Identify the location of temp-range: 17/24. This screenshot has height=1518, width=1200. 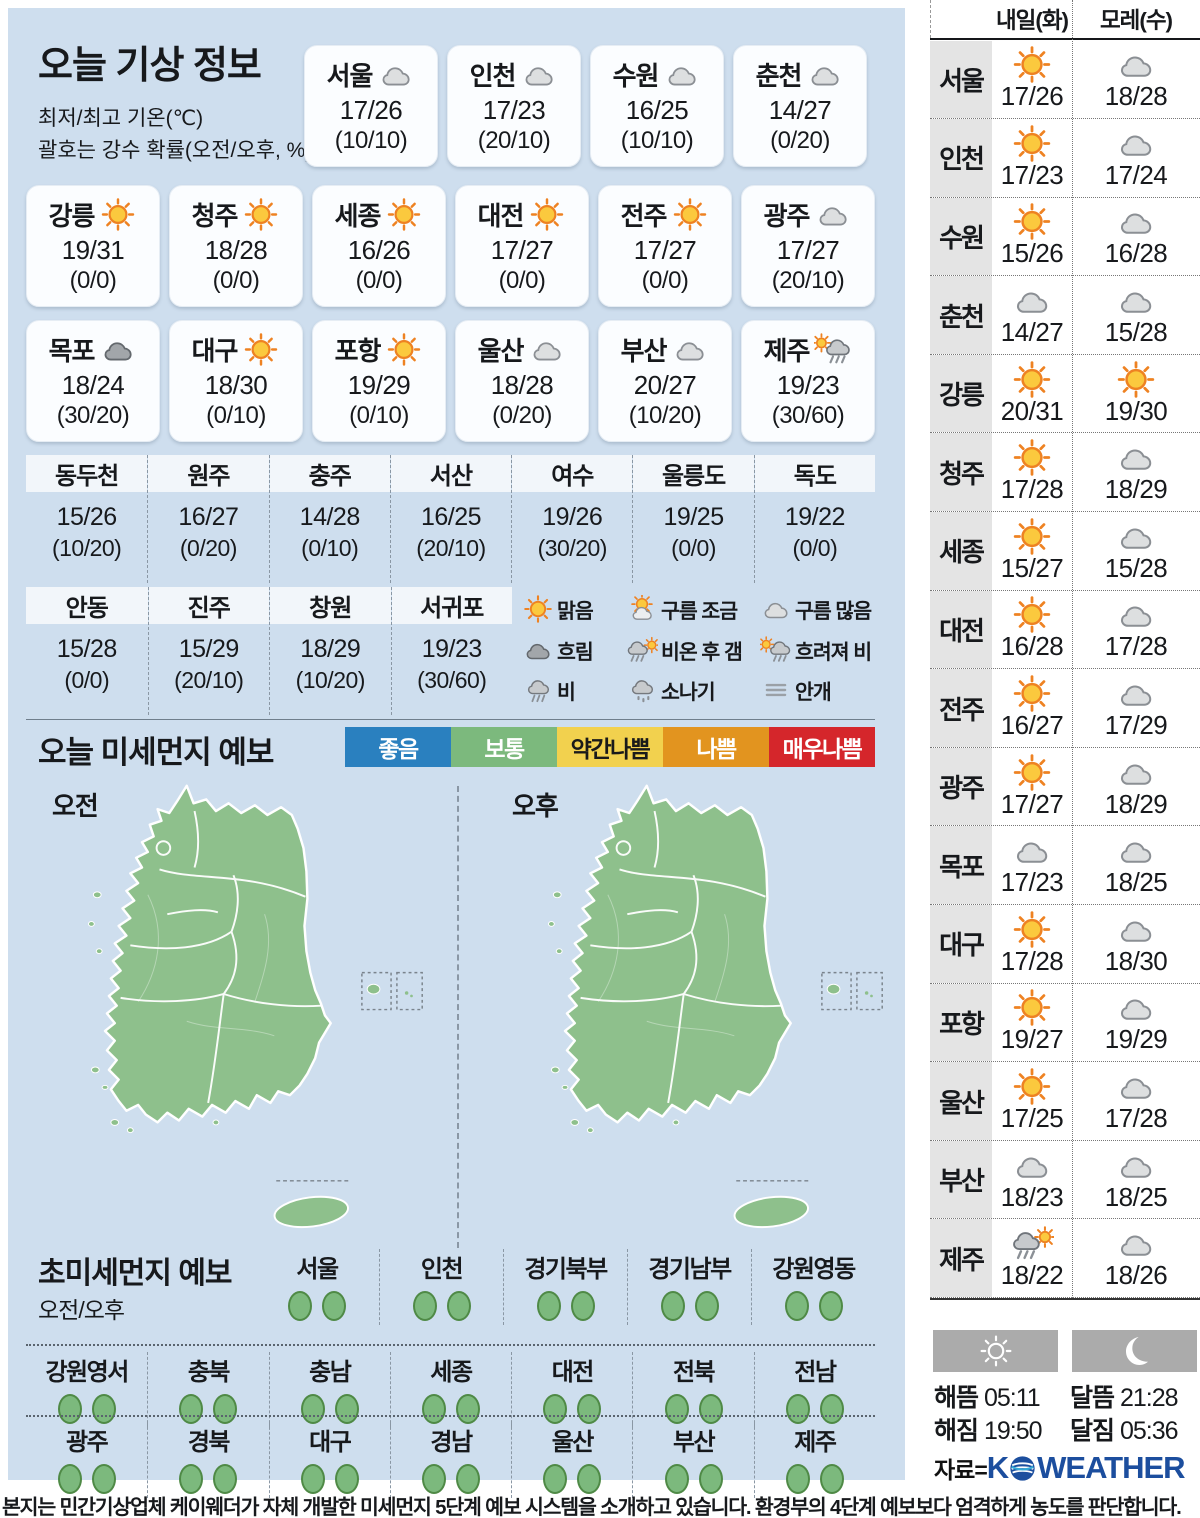
(1136, 174).